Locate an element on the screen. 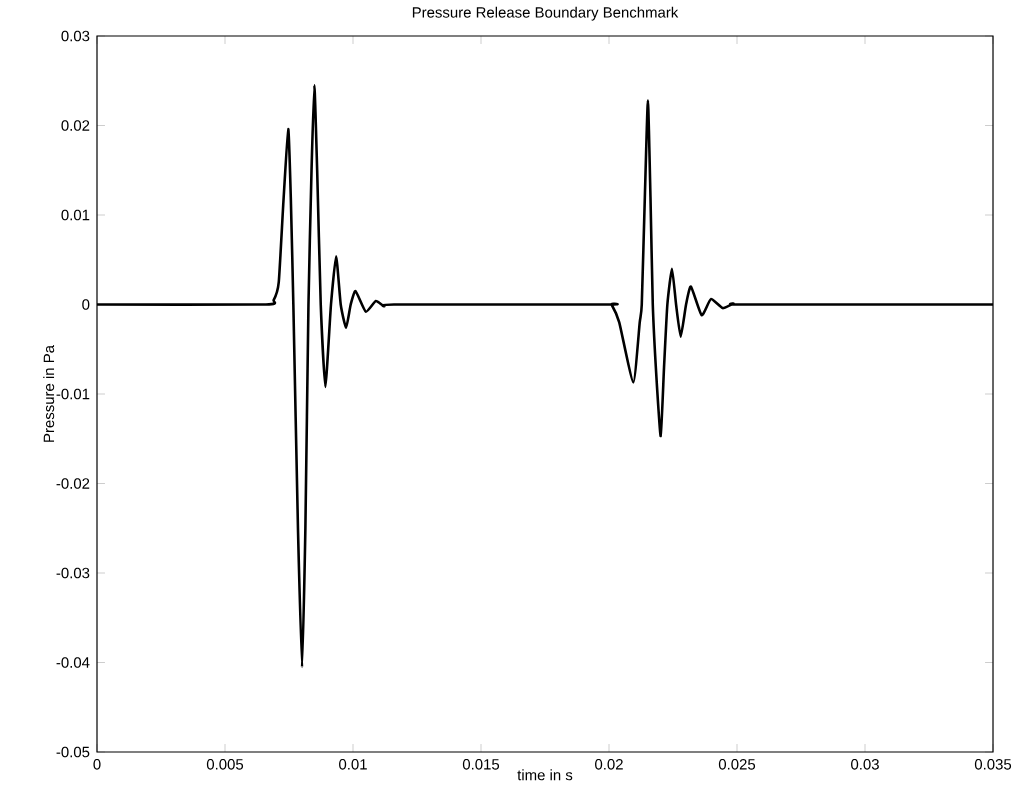 The width and height of the screenshot is (1031, 796). chart-title: Pressure Release Boundary Benchmark is located at coordinates (545, 13).